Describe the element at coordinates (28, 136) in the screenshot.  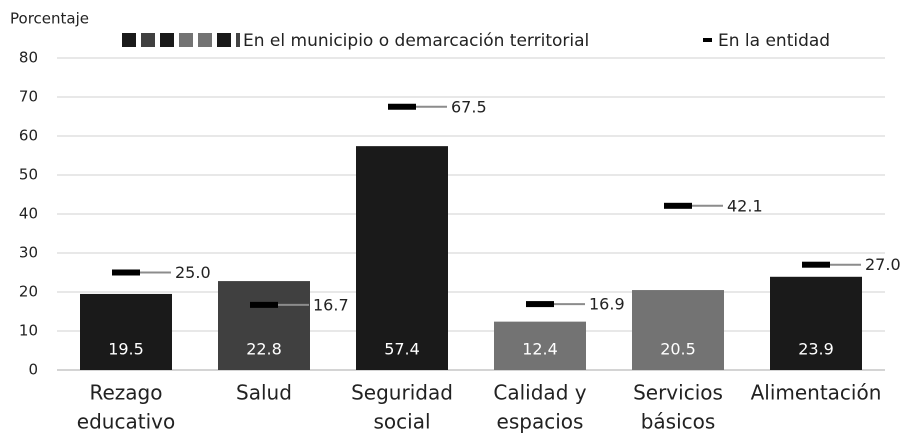
I see `y-tick-label: 60` at that location.